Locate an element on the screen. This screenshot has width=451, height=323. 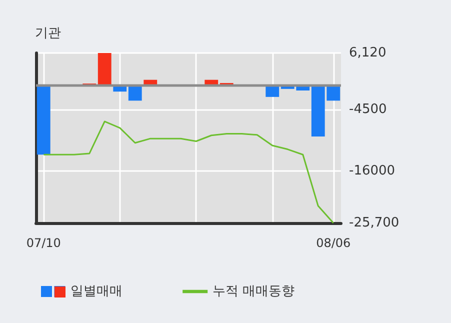
y-tick-label: -4500 is located at coordinates (368, 110).